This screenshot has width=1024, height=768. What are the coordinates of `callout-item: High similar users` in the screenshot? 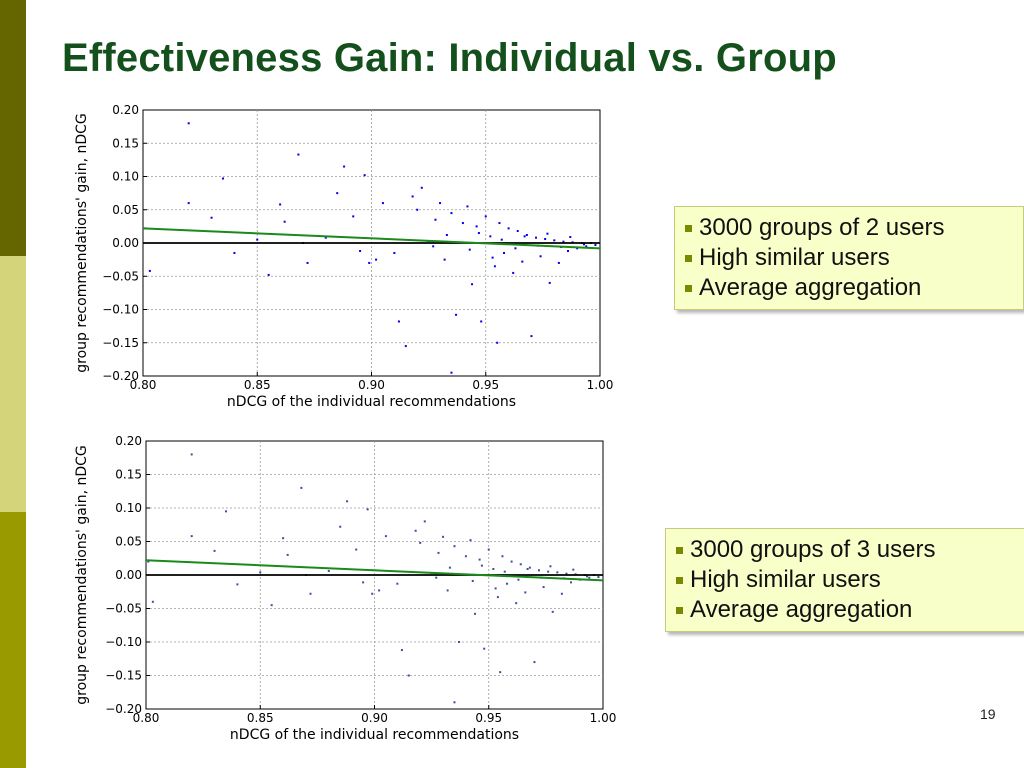 It's located at (850, 258).